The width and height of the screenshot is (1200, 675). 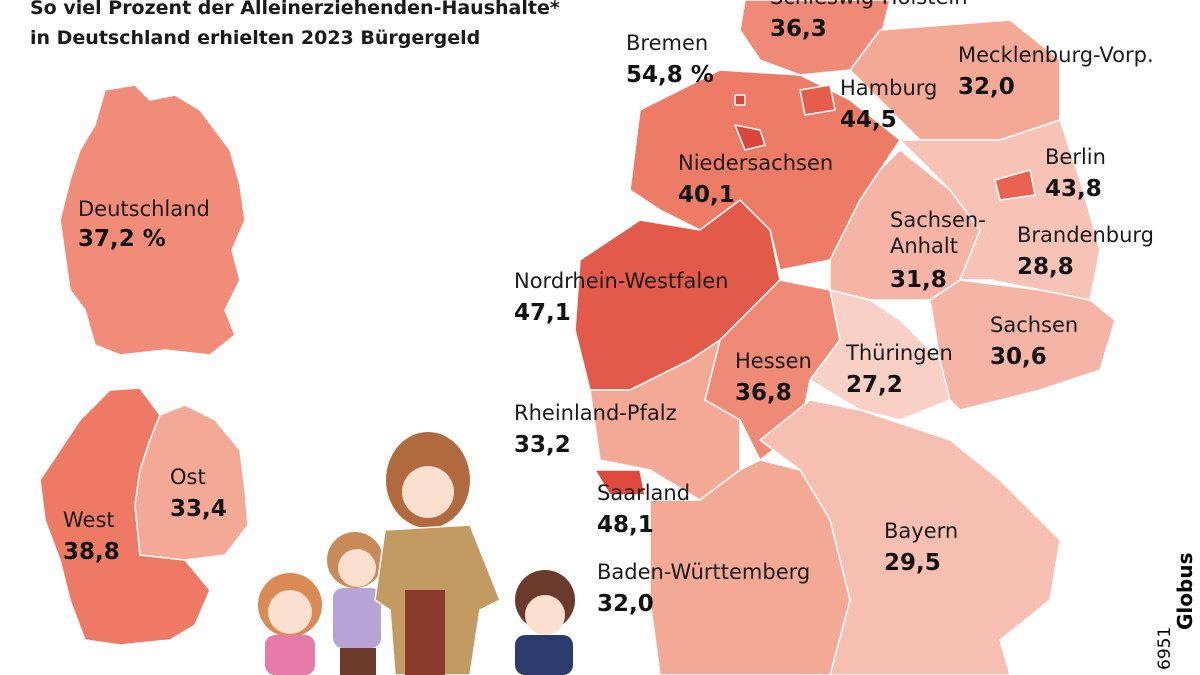 I want to click on state-value: 36,3, so click(x=798, y=29).